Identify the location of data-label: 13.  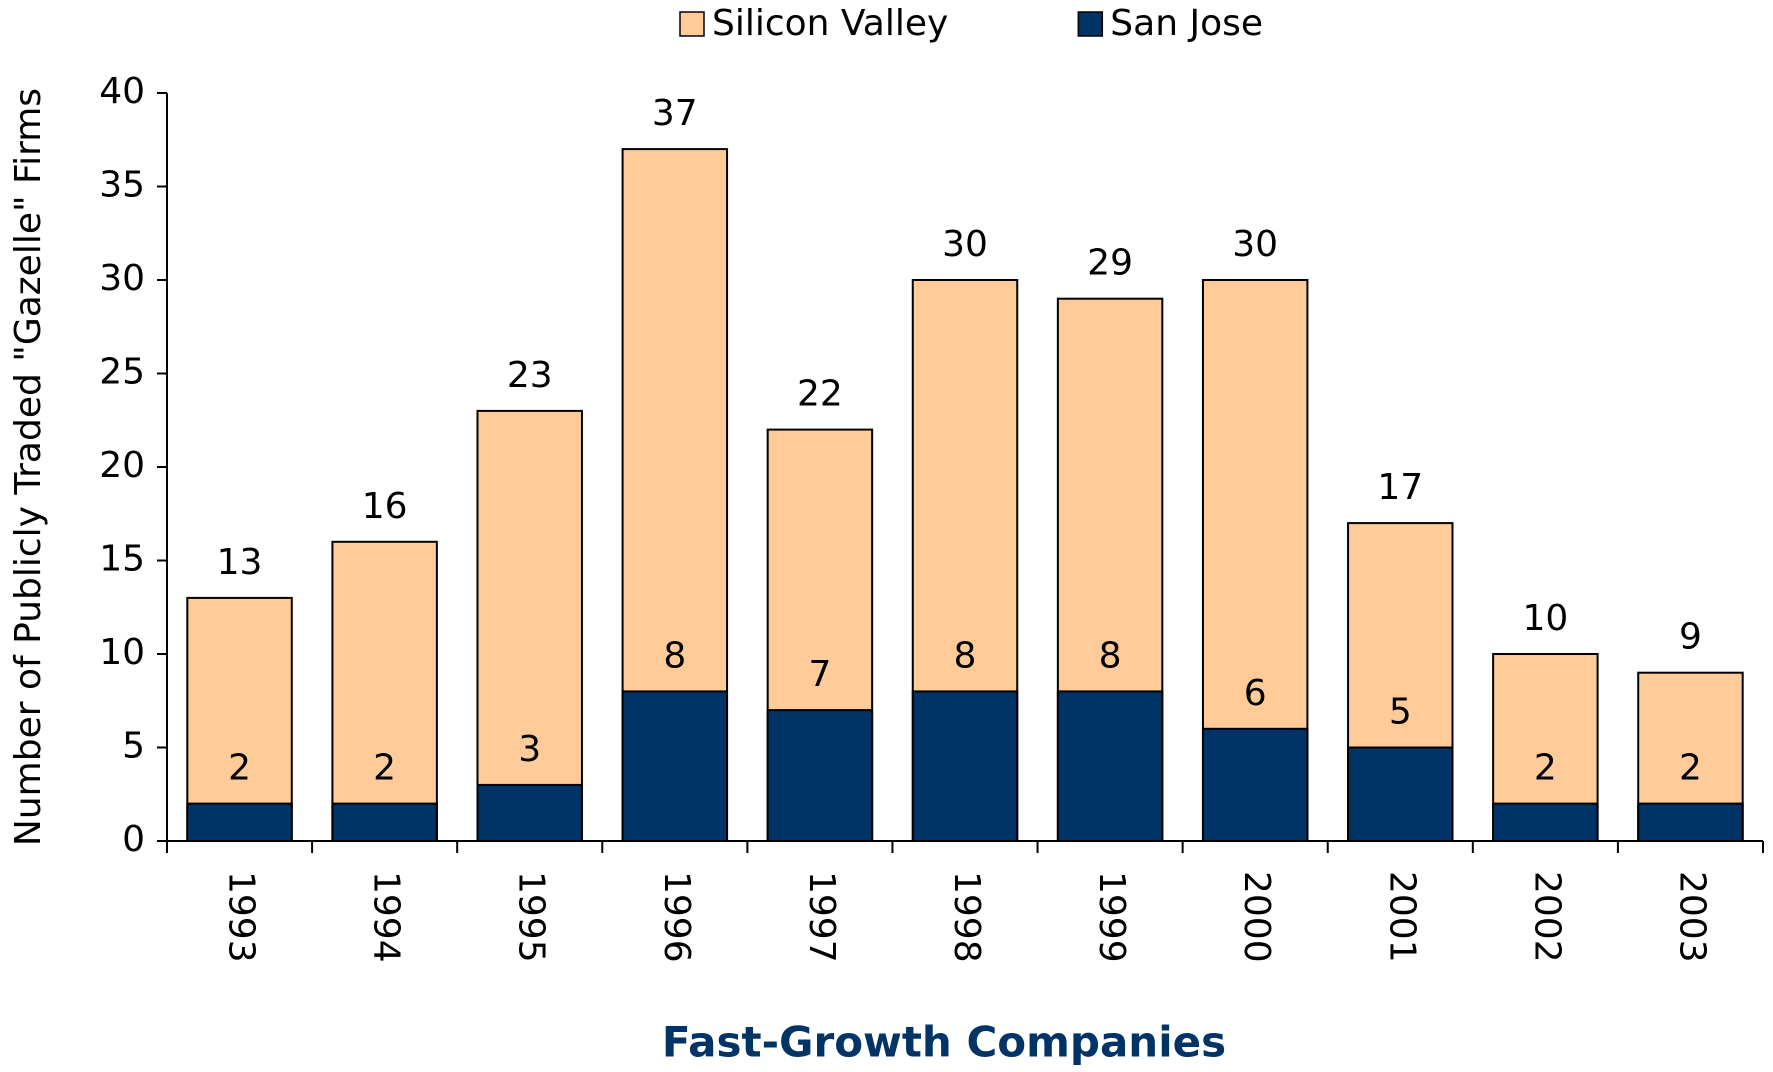
(240, 562).